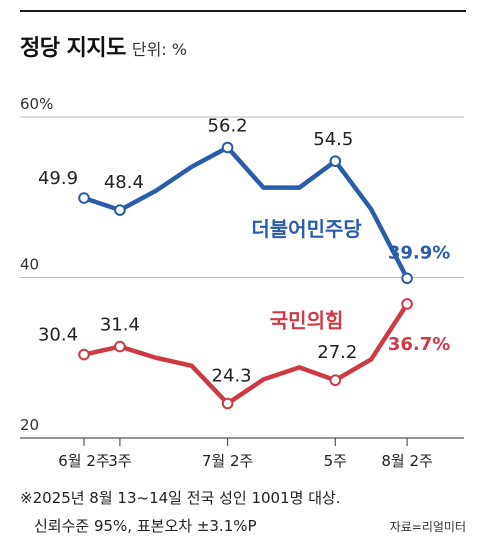 The width and height of the screenshot is (488, 552). What do you see at coordinates (419, 252) in the screenshot?
I see `data-label: 39.9%` at bounding box center [419, 252].